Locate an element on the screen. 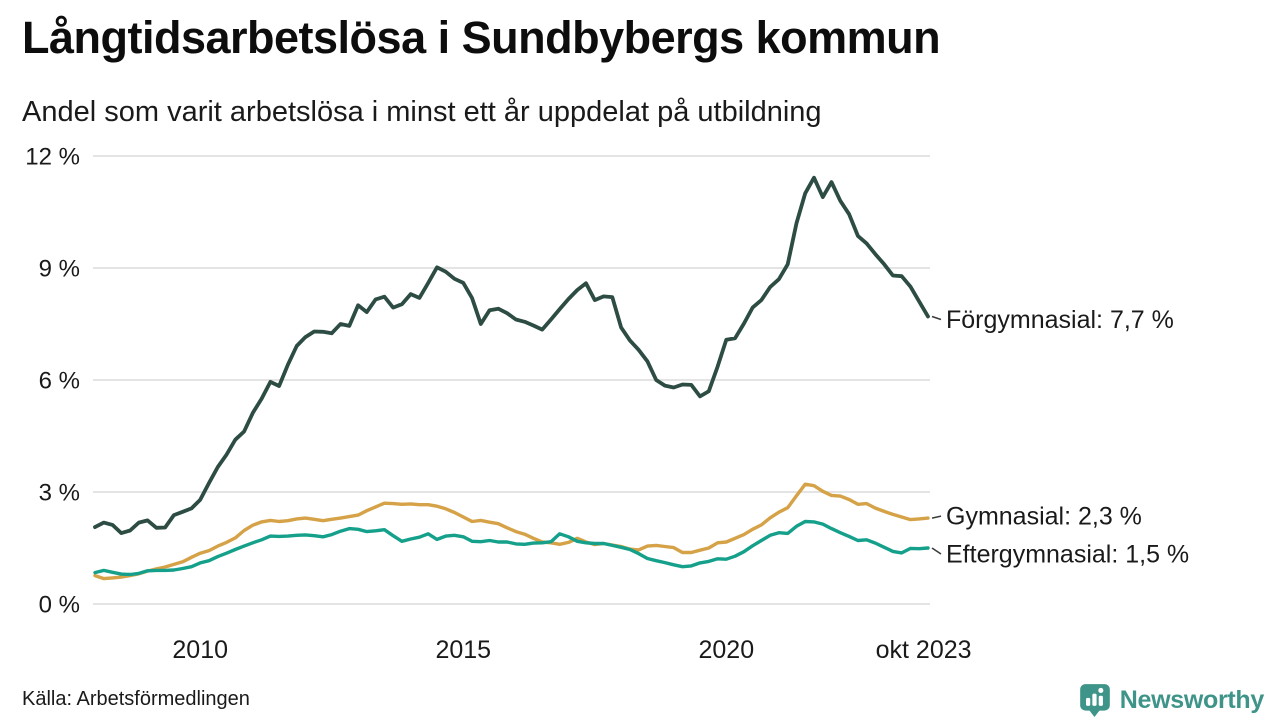 The width and height of the screenshot is (1280, 720). x-tick-label: 2020 is located at coordinates (727, 650).